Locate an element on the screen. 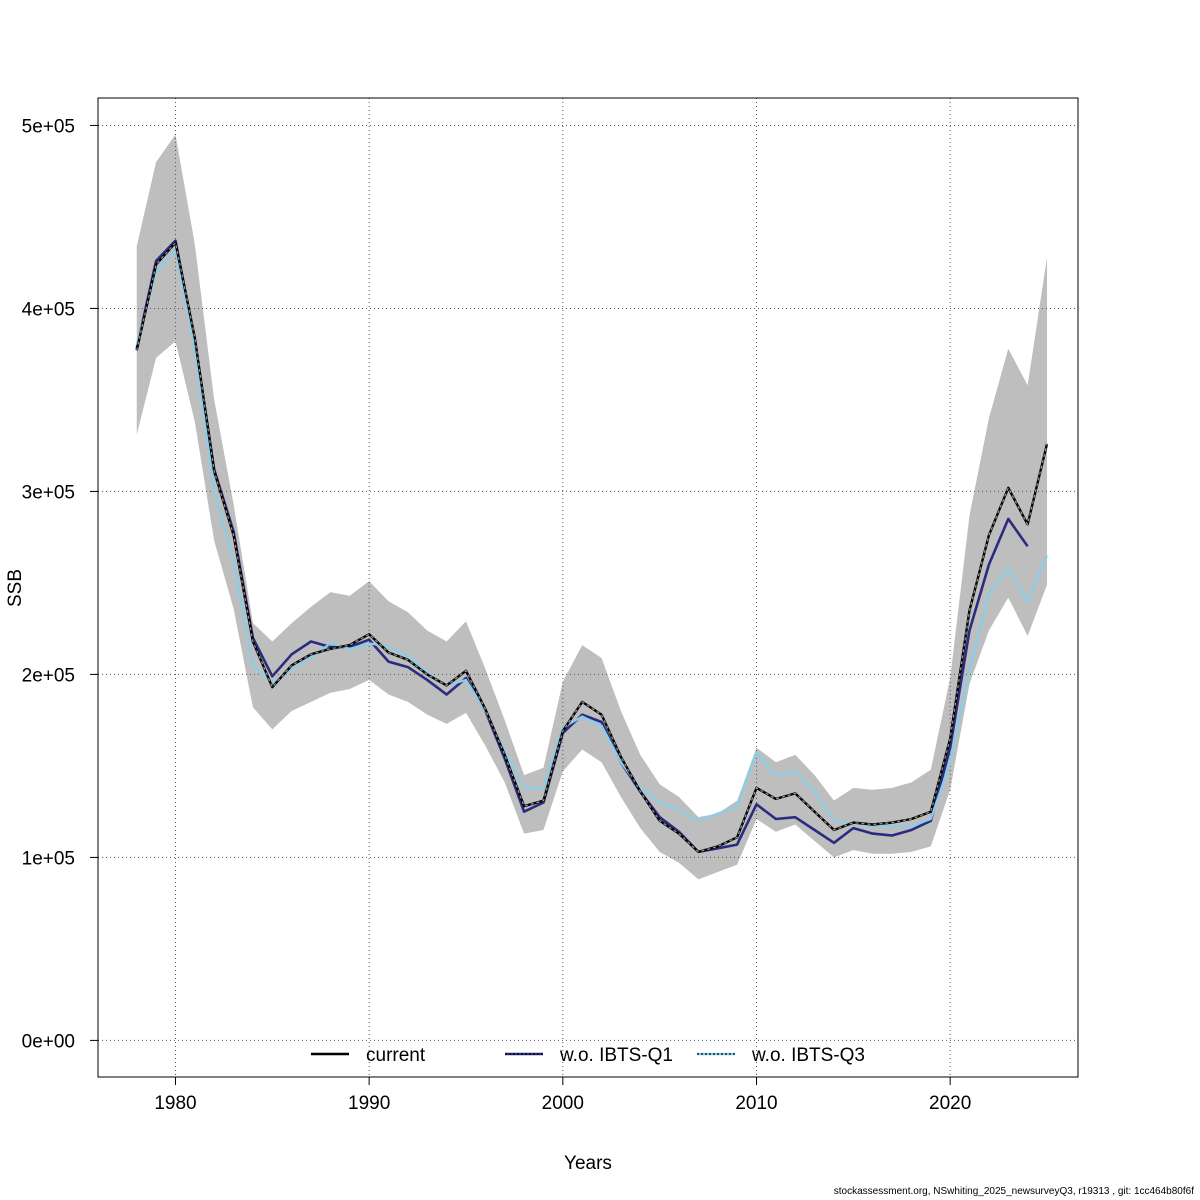 The width and height of the screenshot is (1200, 1200). legend: current w.o. IBTS-Q1 w.o. IBTS-Q3 is located at coordinates (588, 1055).